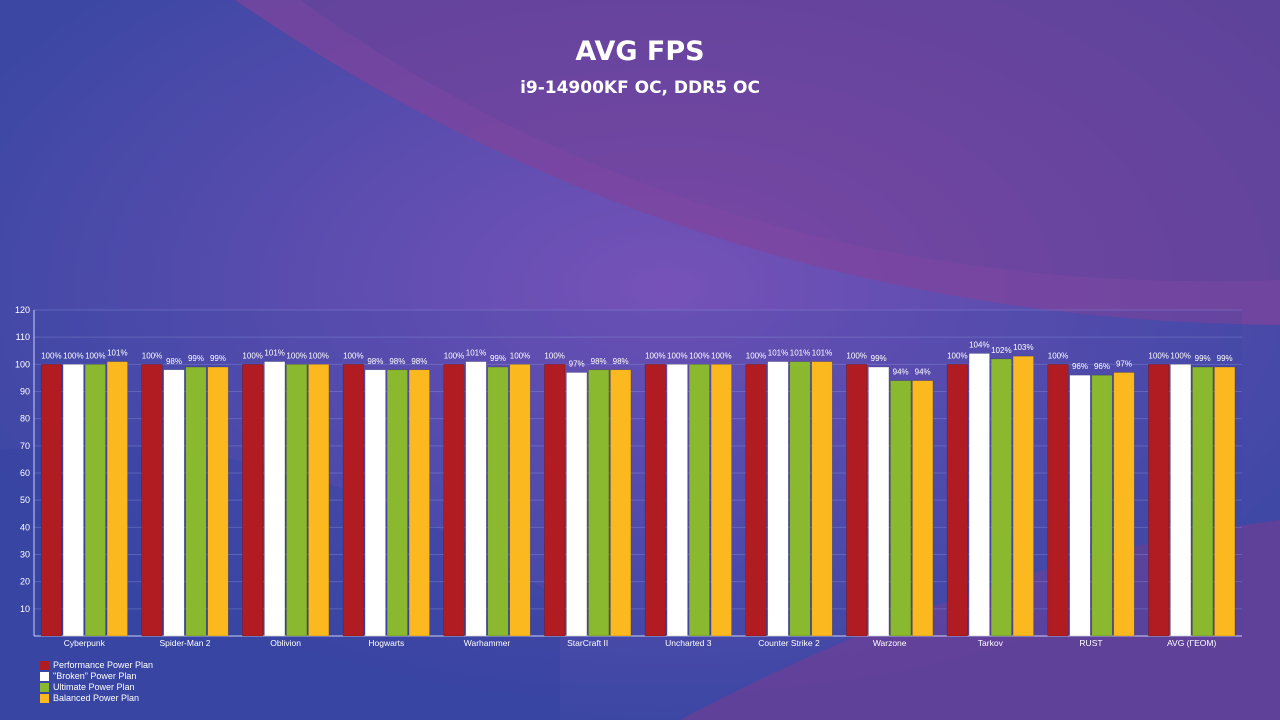  Describe the element at coordinates (96, 698) in the screenshot. I see `legend-label-balanced: Balanced Power Plan` at that location.